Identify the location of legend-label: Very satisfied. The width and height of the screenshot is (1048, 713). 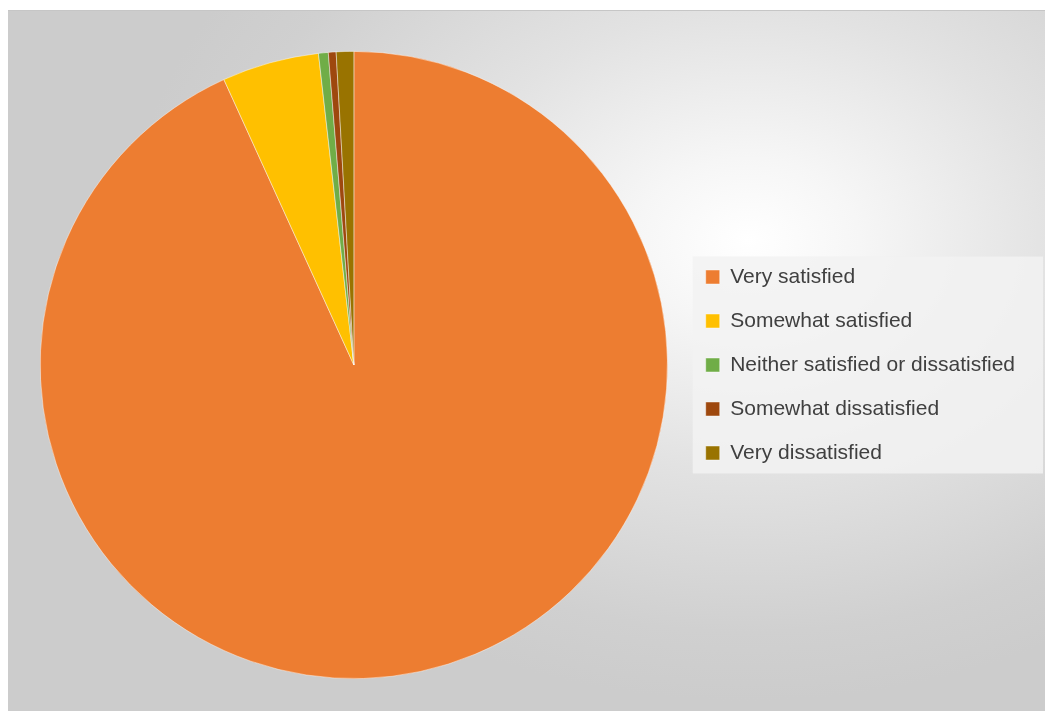
(793, 275).